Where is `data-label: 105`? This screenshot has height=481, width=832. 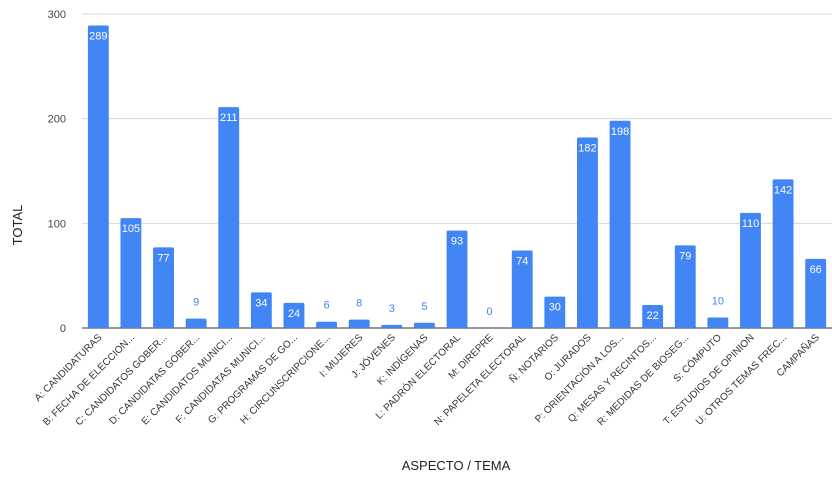 data-label: 105 is located at coordinates (131, 229).